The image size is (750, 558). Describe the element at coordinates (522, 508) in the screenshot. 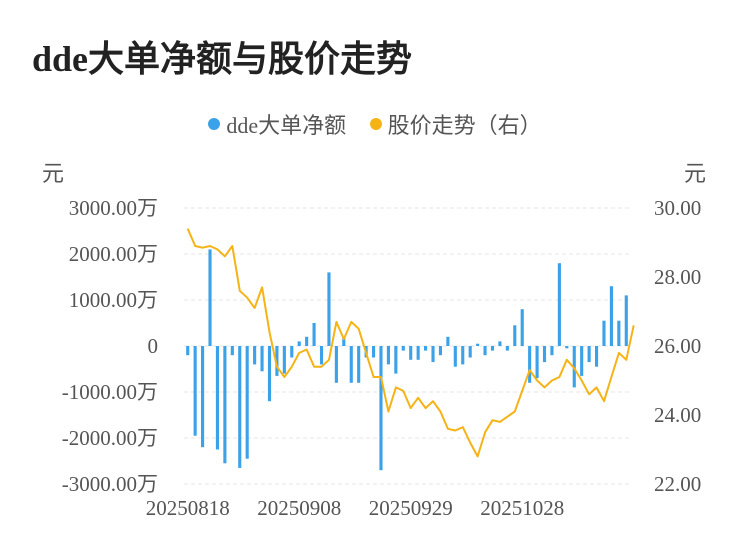

I see `x-tick-label: 20251028` at that location.